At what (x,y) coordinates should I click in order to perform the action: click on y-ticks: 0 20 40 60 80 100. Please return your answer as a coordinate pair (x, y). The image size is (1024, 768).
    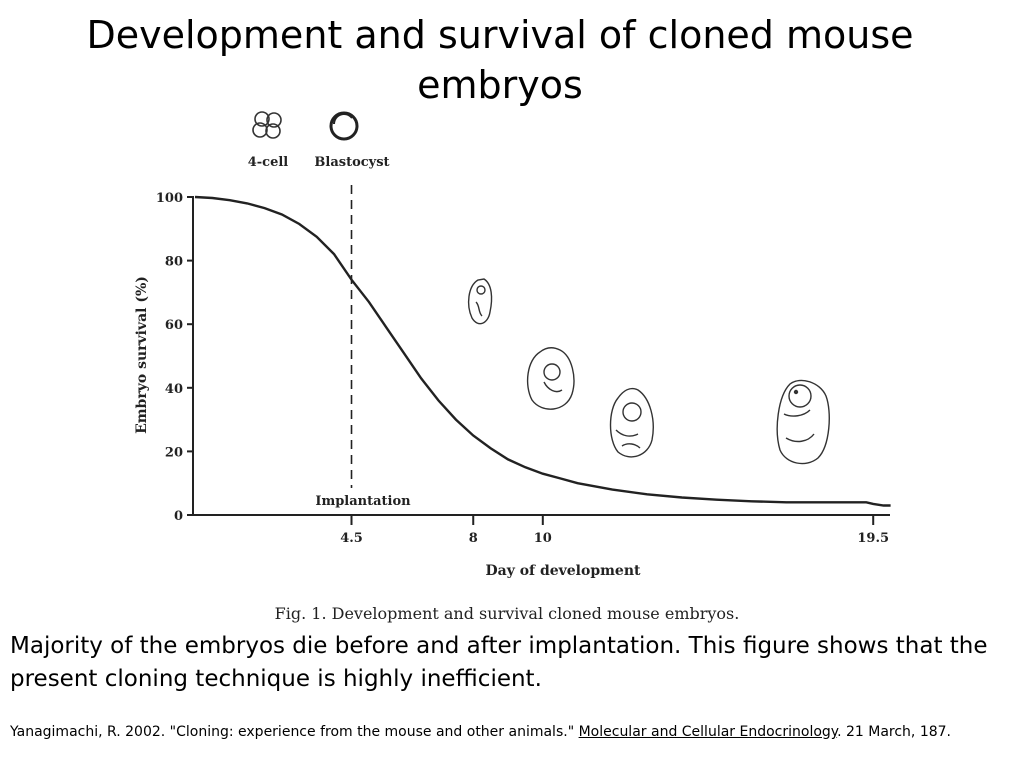
    Looking at the image, I should click on (174, 357).